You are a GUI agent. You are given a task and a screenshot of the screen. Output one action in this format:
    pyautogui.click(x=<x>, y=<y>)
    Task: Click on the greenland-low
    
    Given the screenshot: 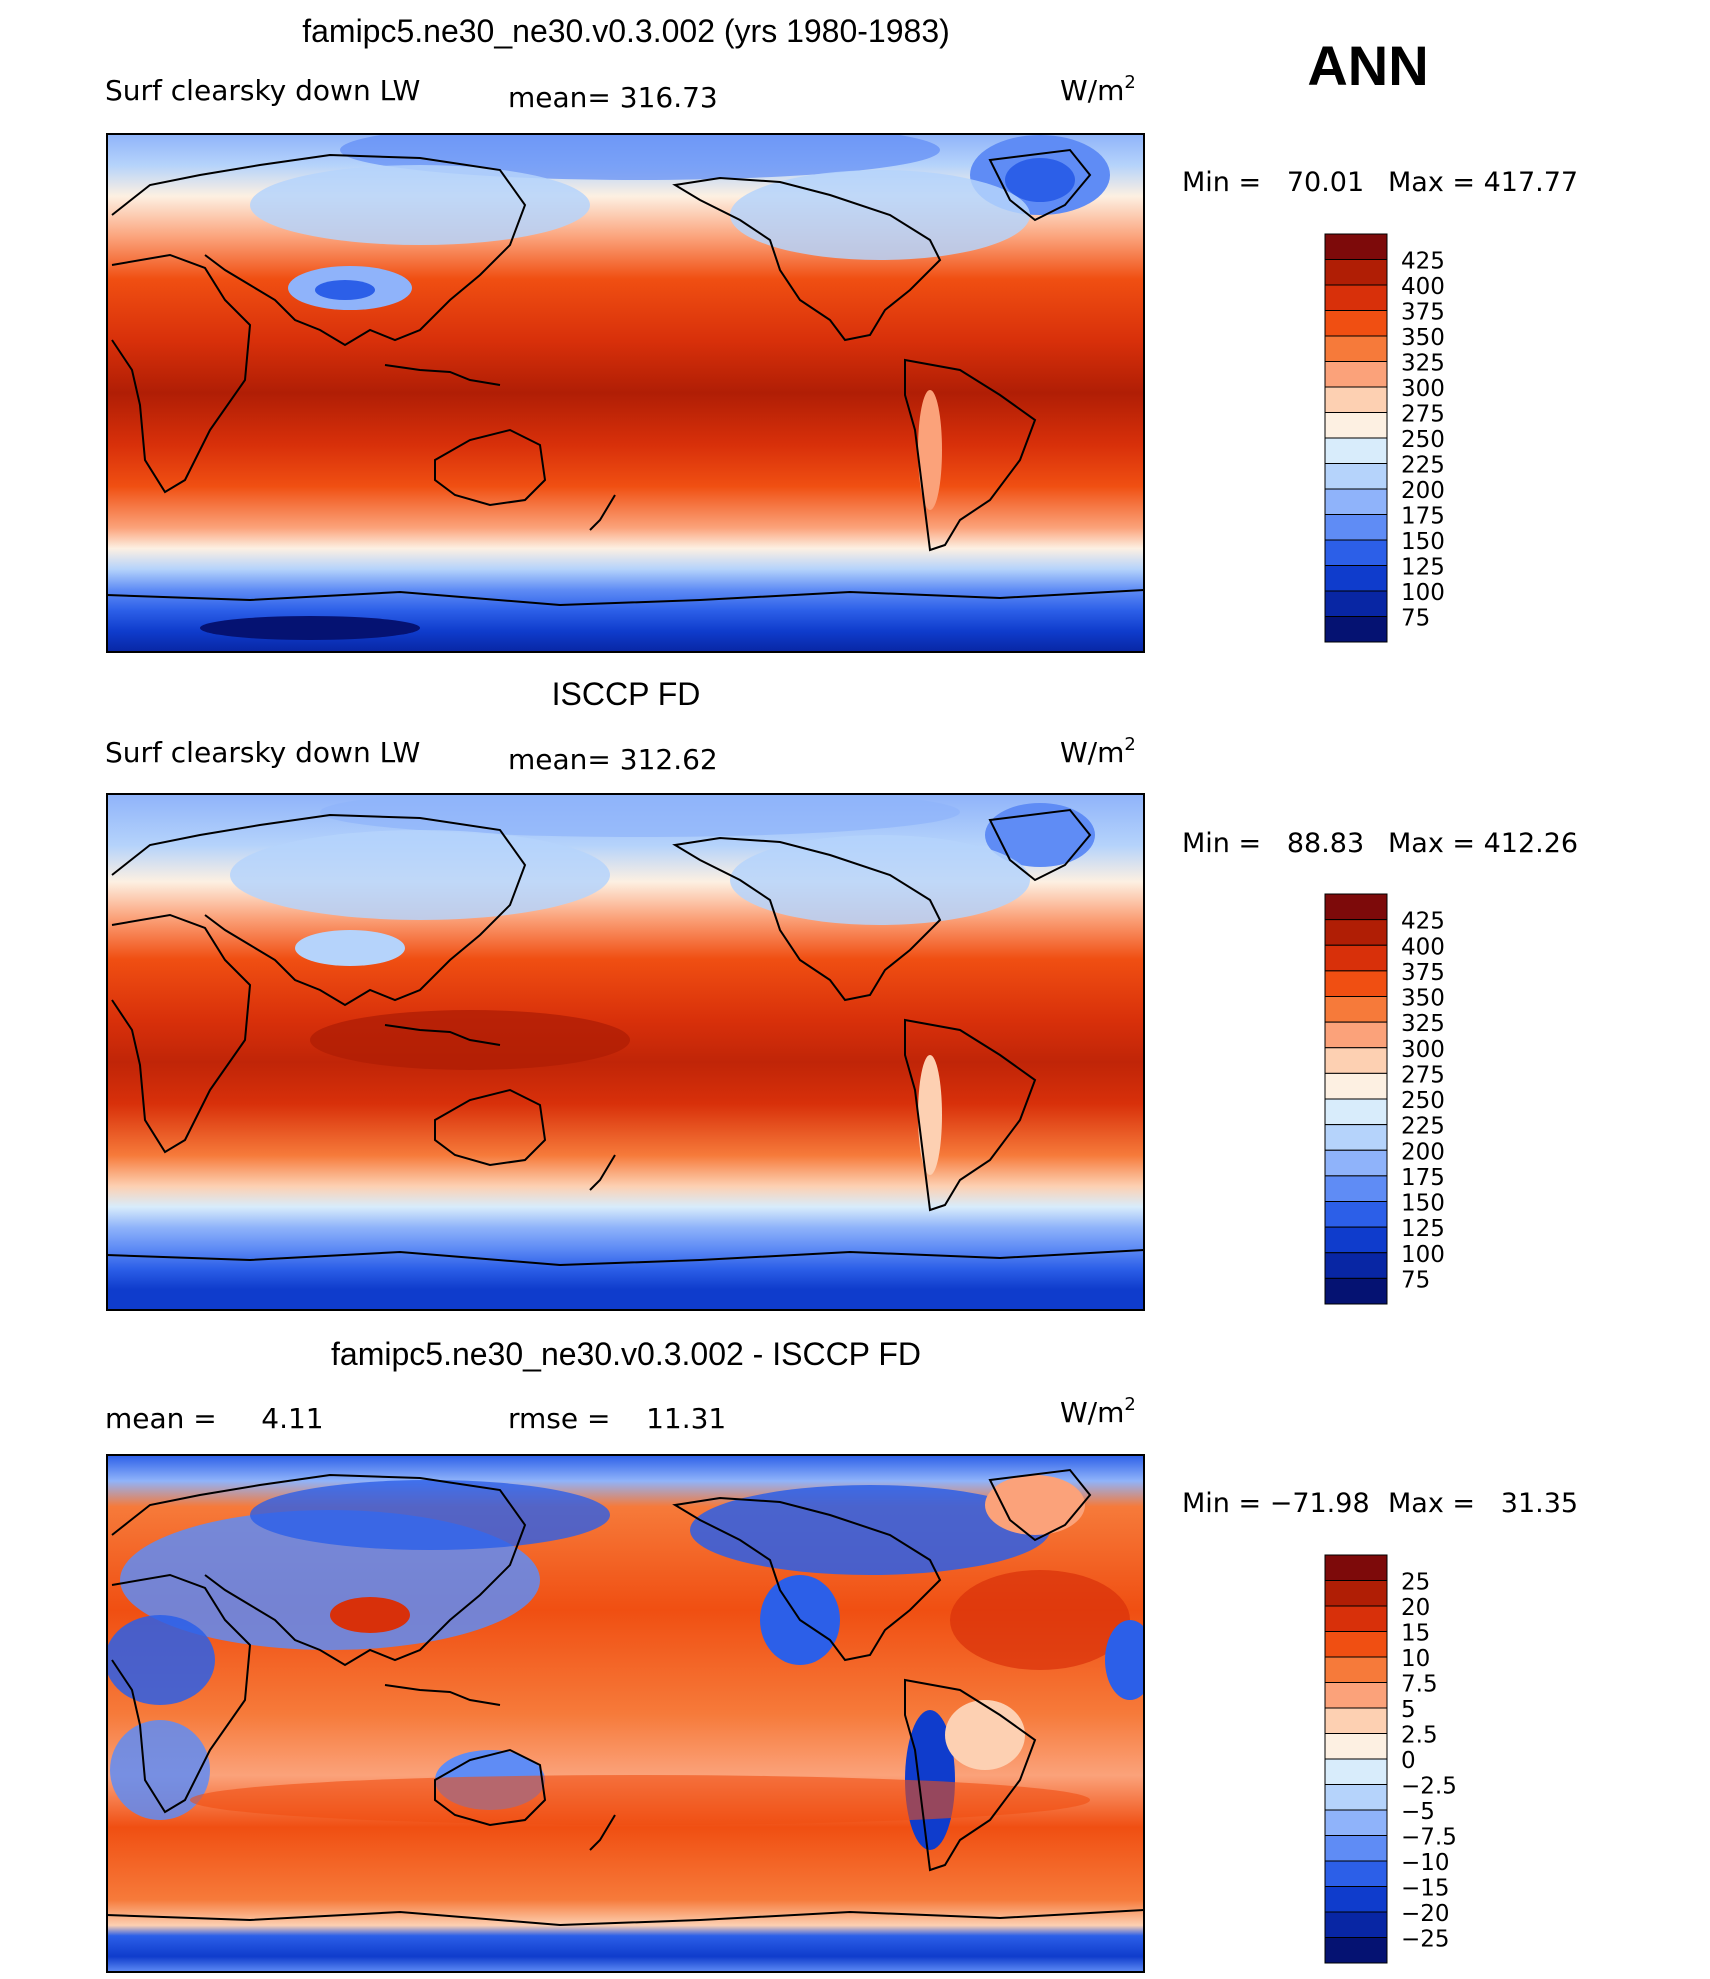 What is the action you would take?
    pyautogui.click(x=1040, y=835)
    